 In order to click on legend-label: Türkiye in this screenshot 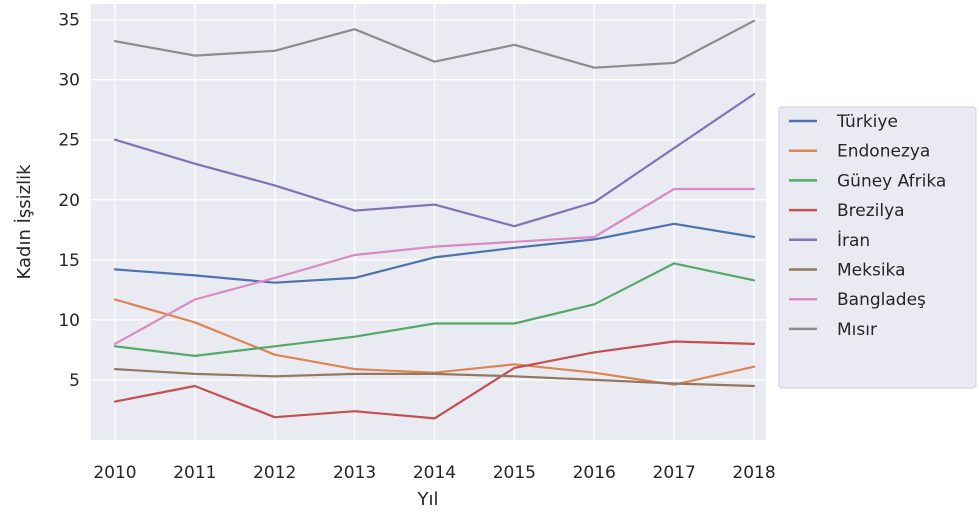, I will do `click(867, 122)`.